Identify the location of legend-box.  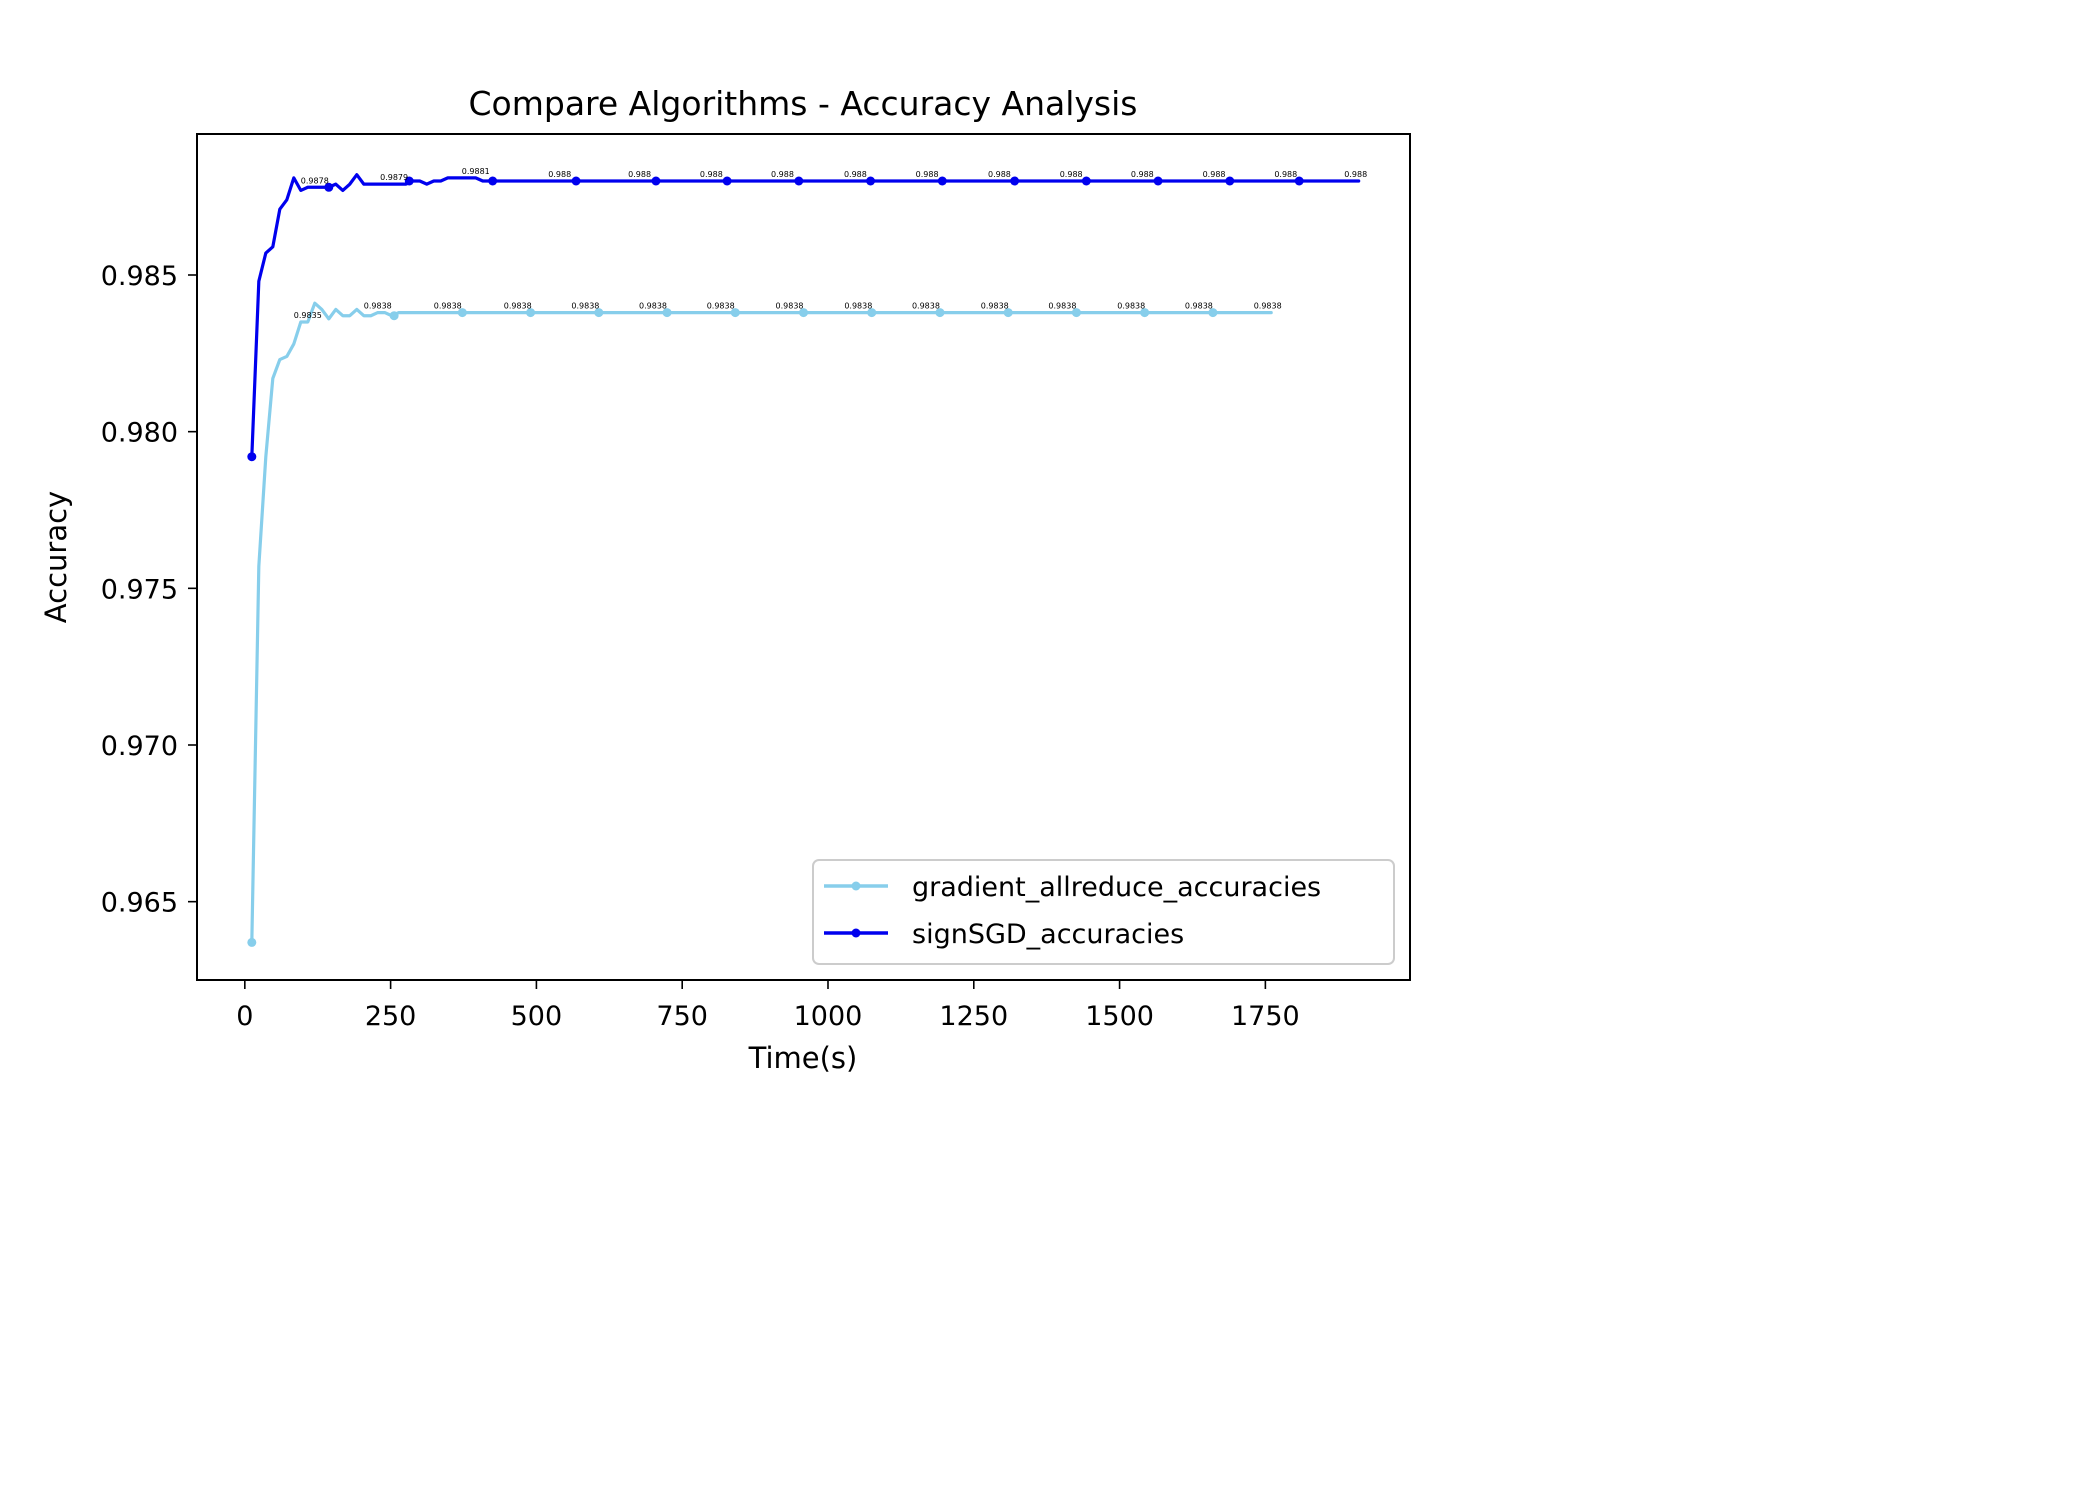
(1103, 912).